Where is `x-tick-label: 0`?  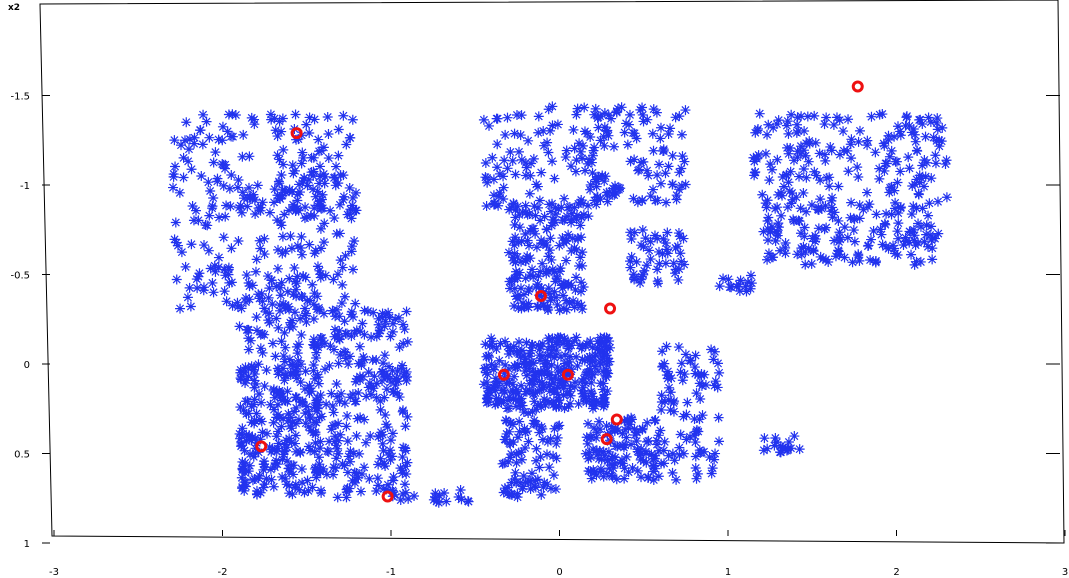 x-tick-label: 0 is located at coordinates (559, 572).